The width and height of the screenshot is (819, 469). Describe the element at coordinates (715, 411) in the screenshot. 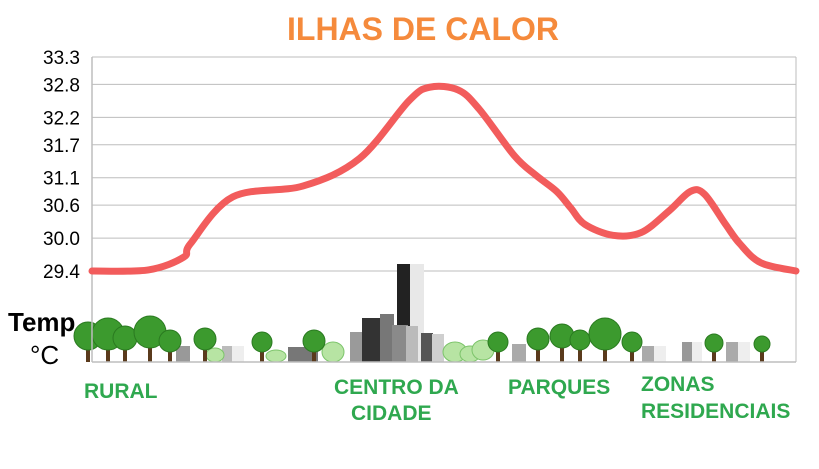

I see `category-label-residential-line2: RESIDENCIAIS` at that location.